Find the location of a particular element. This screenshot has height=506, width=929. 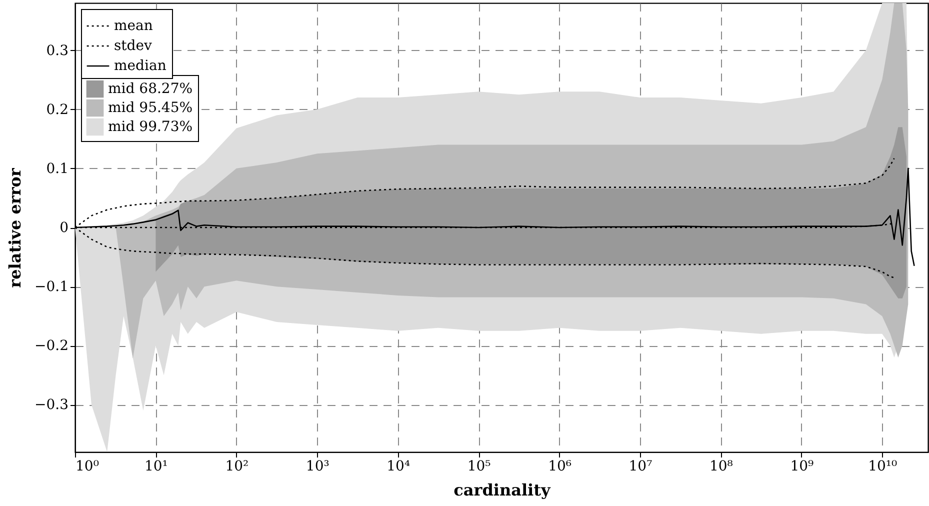

x-tick-label: 10³ is located at coordinates (318, 466).